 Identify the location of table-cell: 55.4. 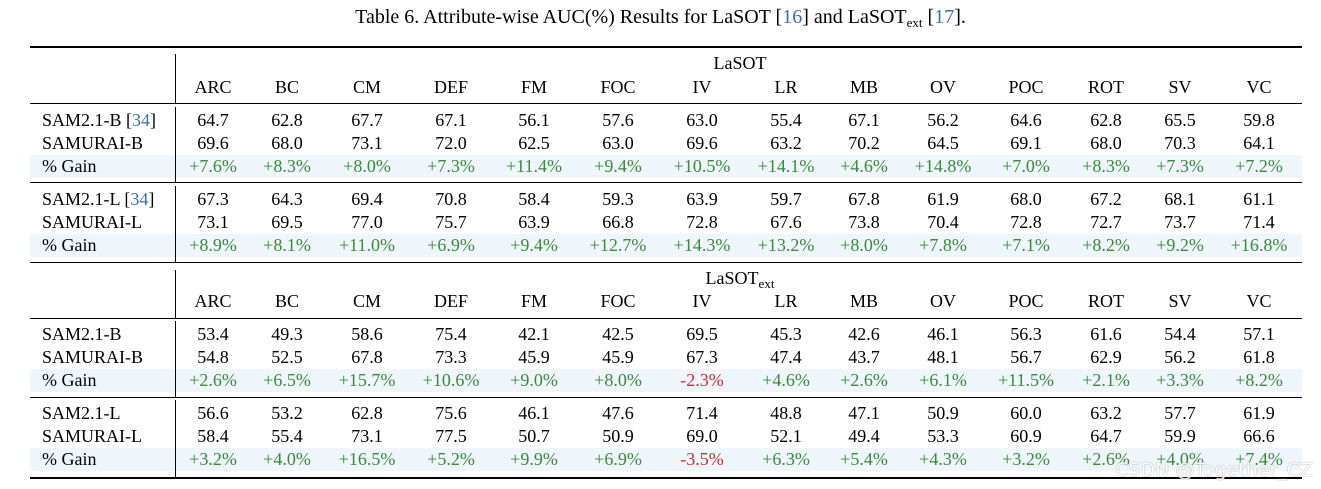
(786, 120).